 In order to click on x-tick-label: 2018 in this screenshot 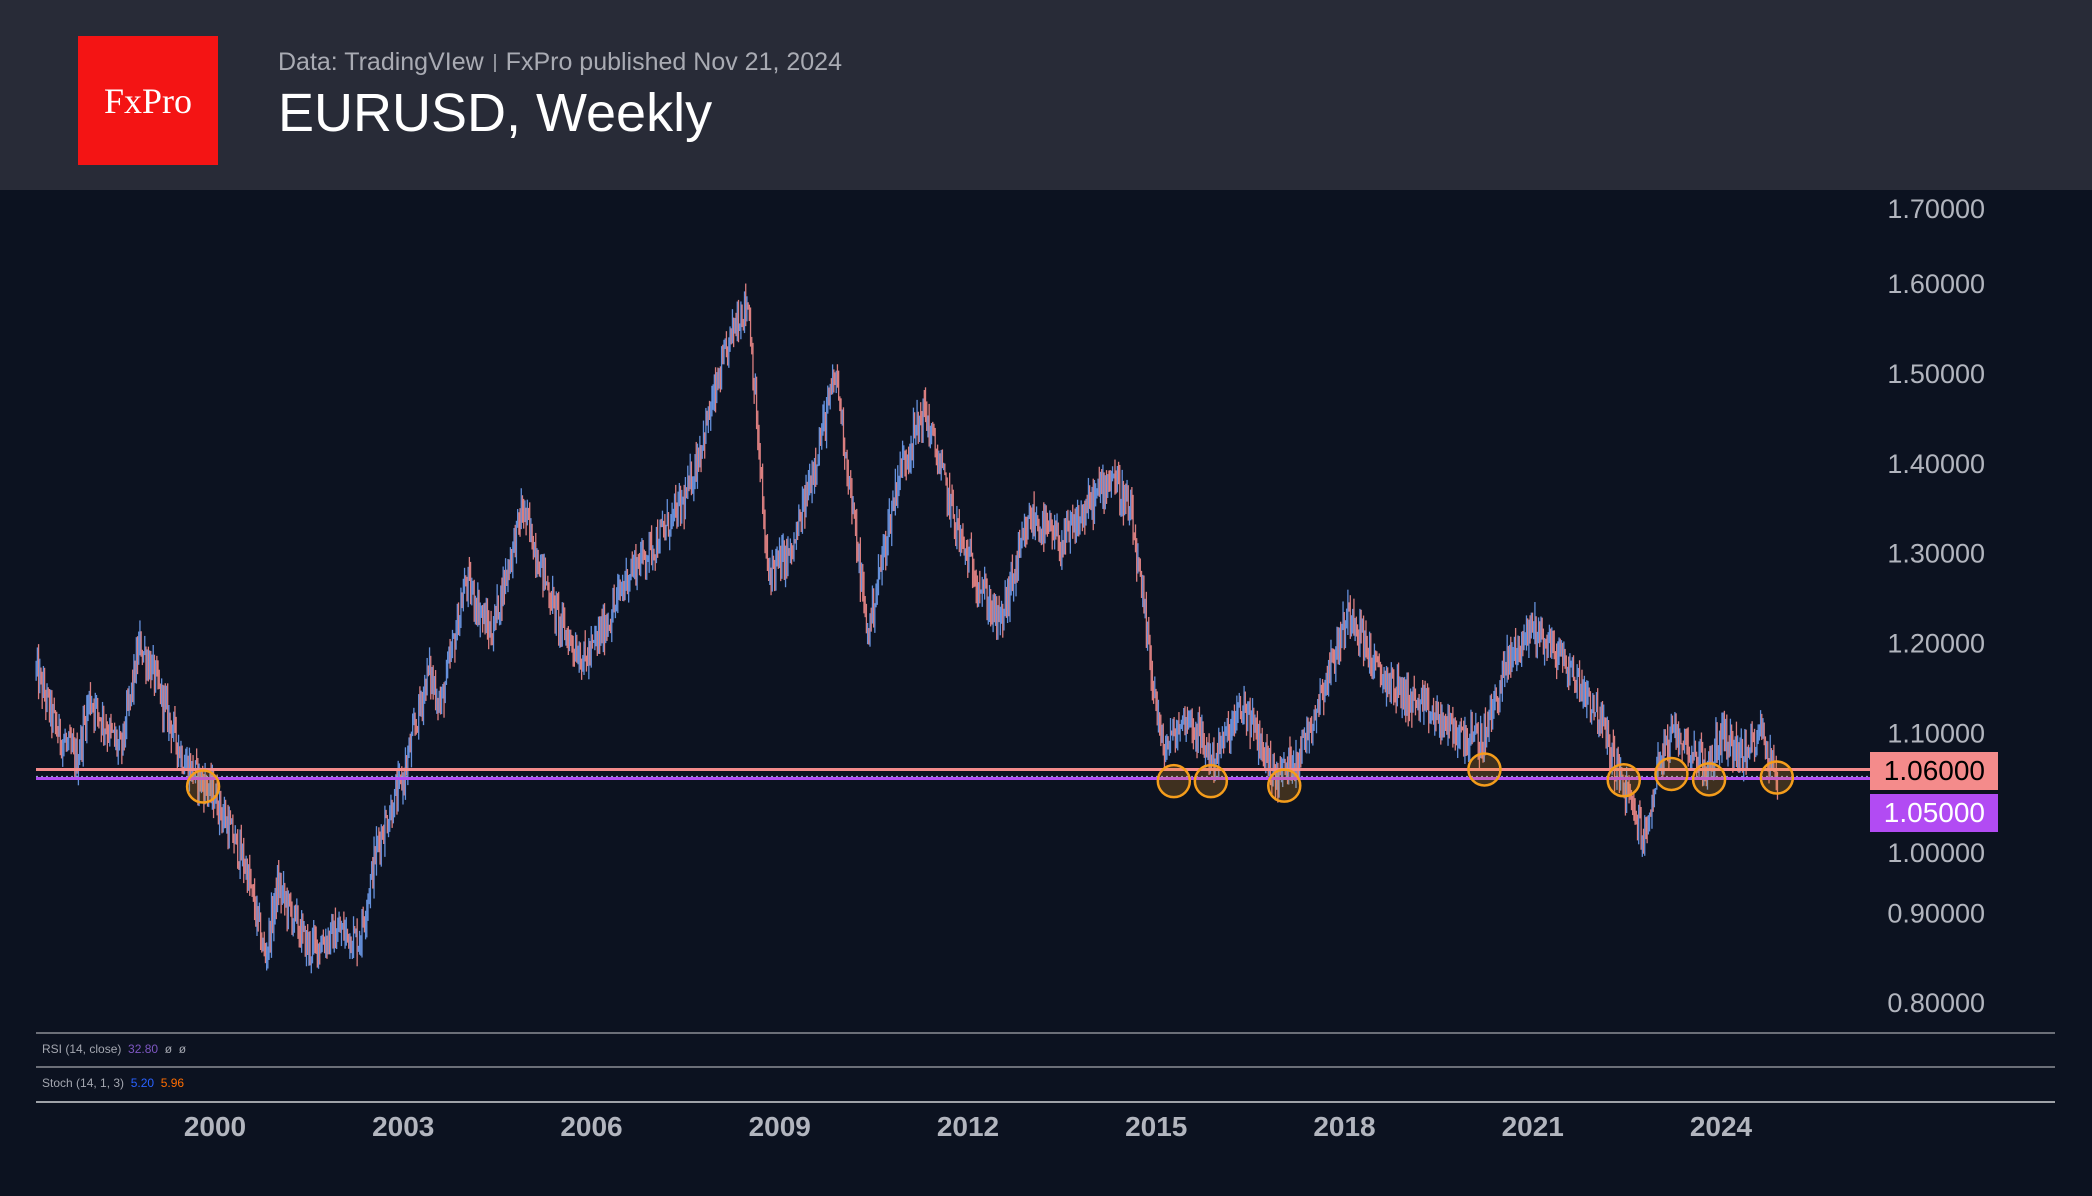, I will do `click(1344, 1126)`.